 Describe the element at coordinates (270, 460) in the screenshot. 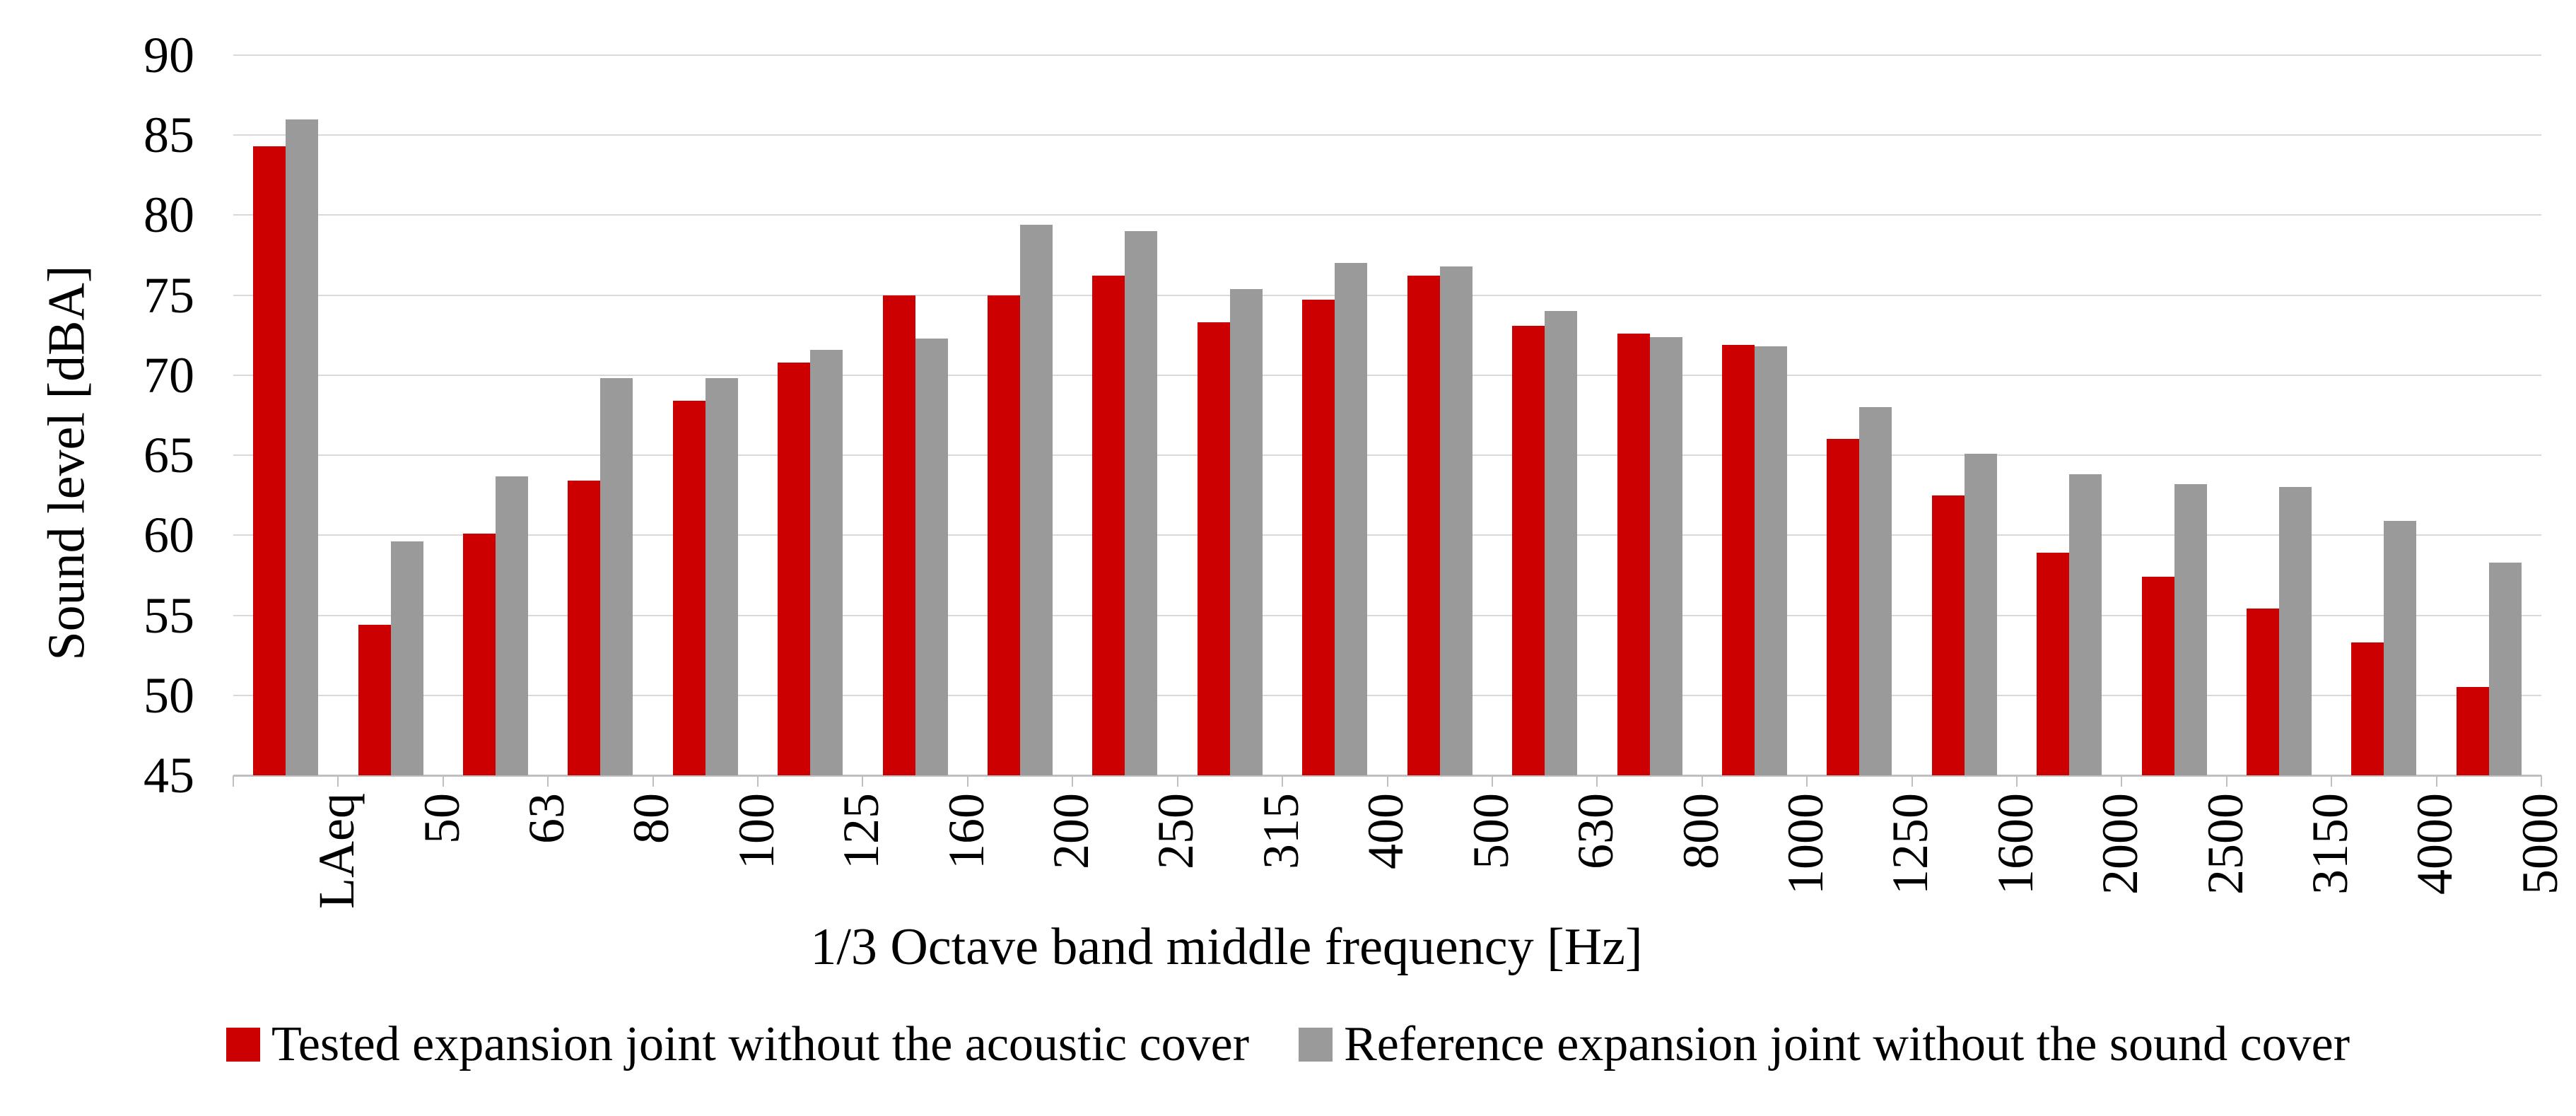

I see `bar-tested-LAeq` at that location.